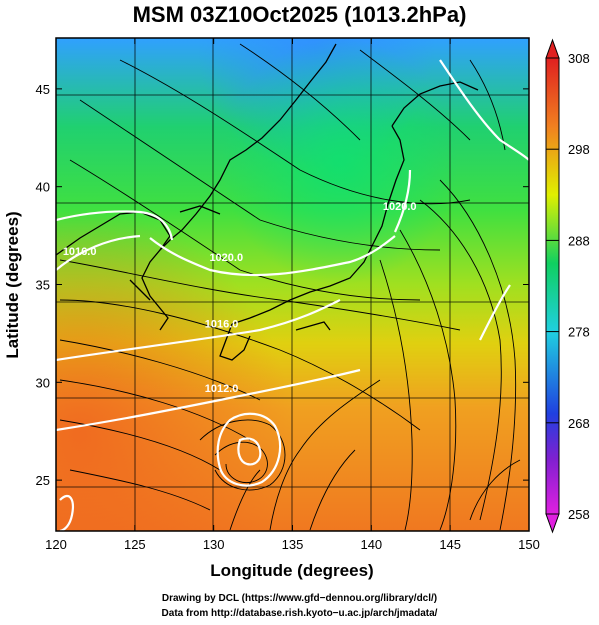 This screenshot has width=599, height=625. I want to click on colorbar-tick-label: 288, so click(579, 240).